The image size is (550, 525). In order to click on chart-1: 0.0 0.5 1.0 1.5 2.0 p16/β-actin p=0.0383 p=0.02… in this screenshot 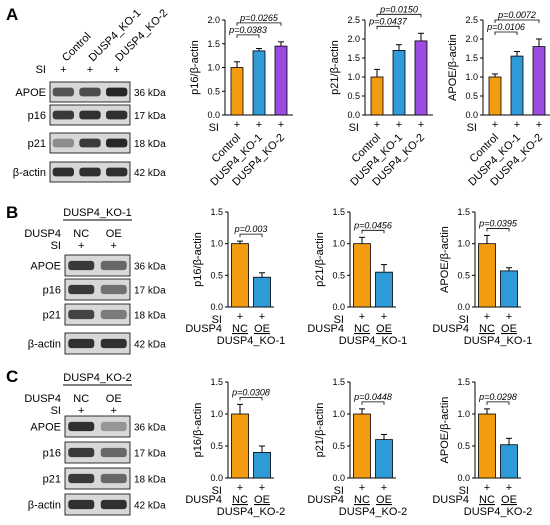, I will do `click(241, 101)`.